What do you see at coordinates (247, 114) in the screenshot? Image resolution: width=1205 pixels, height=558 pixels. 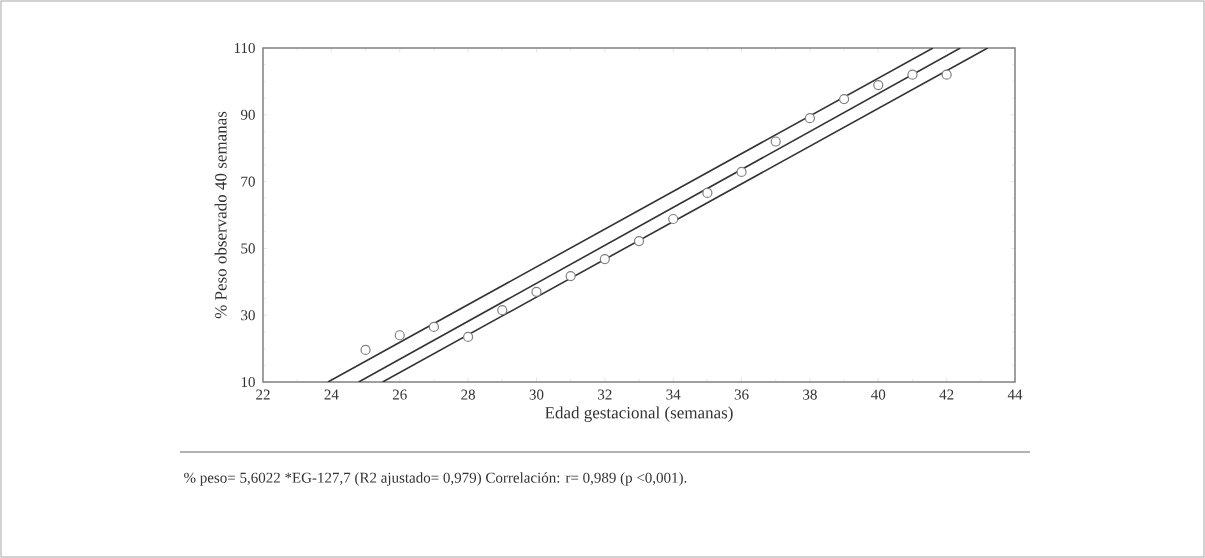 I see `y-tick-label: 90` at bounding box center [247, 114].